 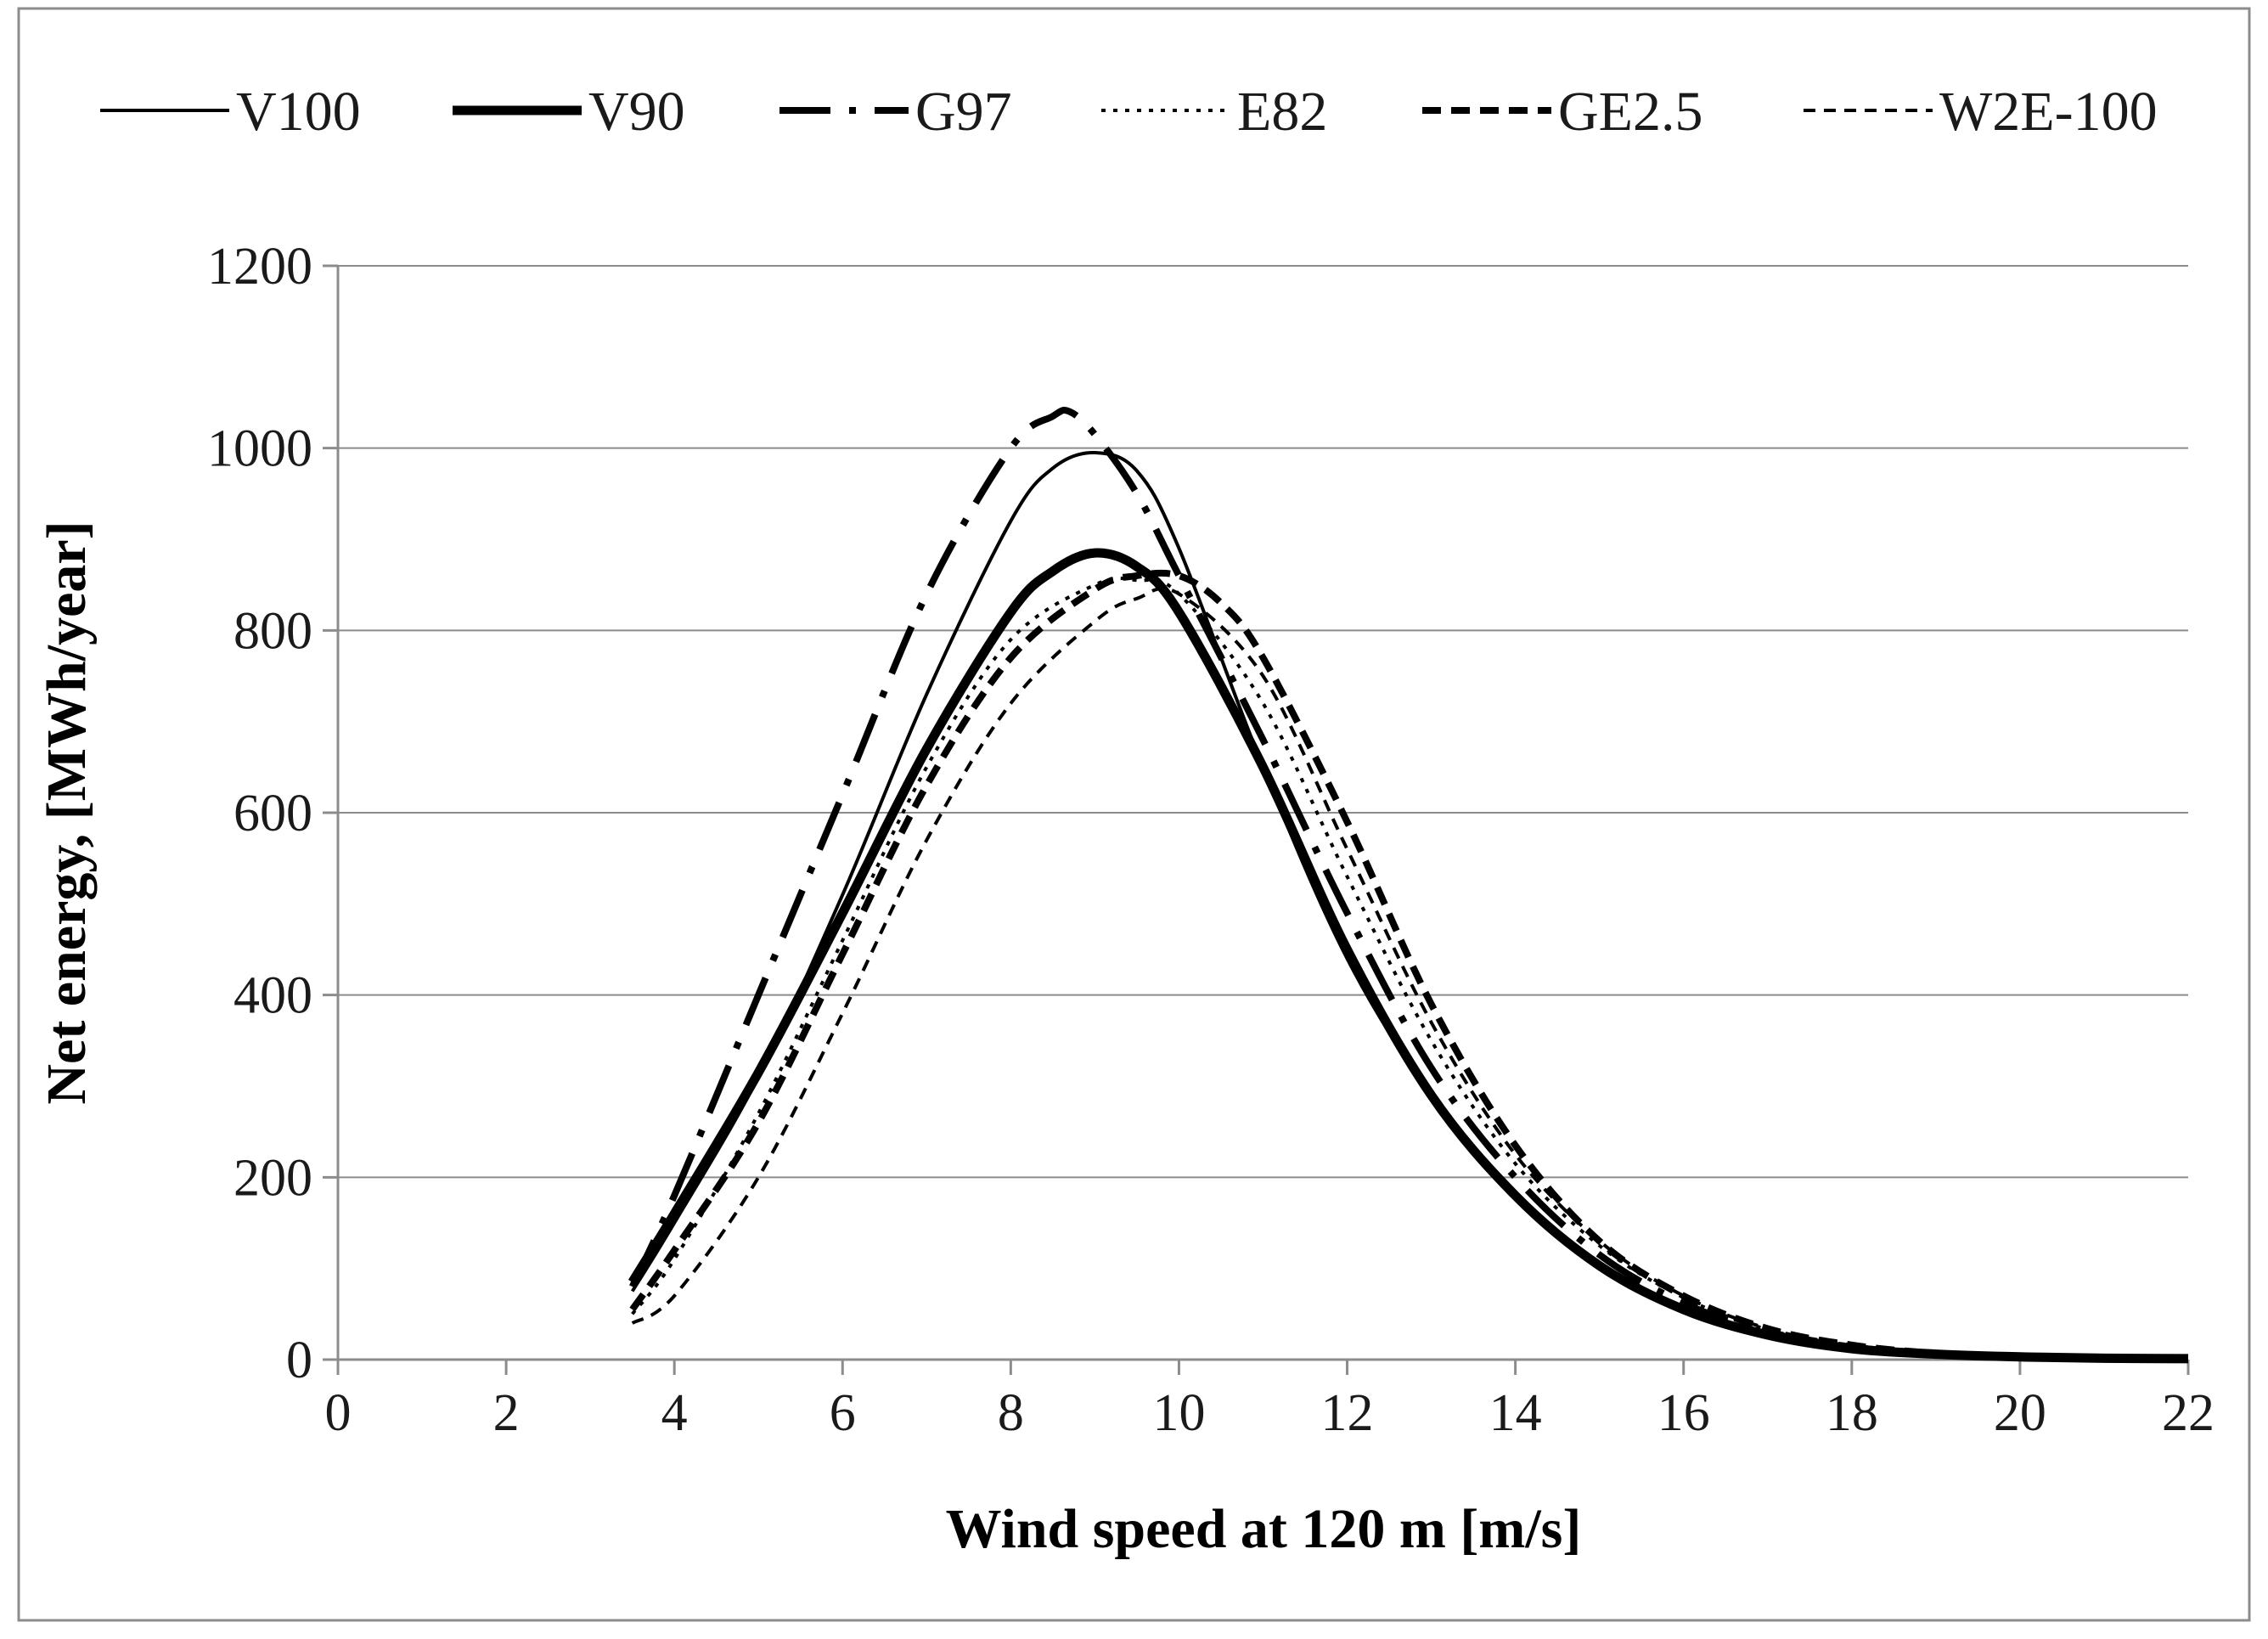 What do you see at coordinates (1347, 1413) in the screenshot?
I see `x-tick-label: 12` at bounding box center [1347, 1413].